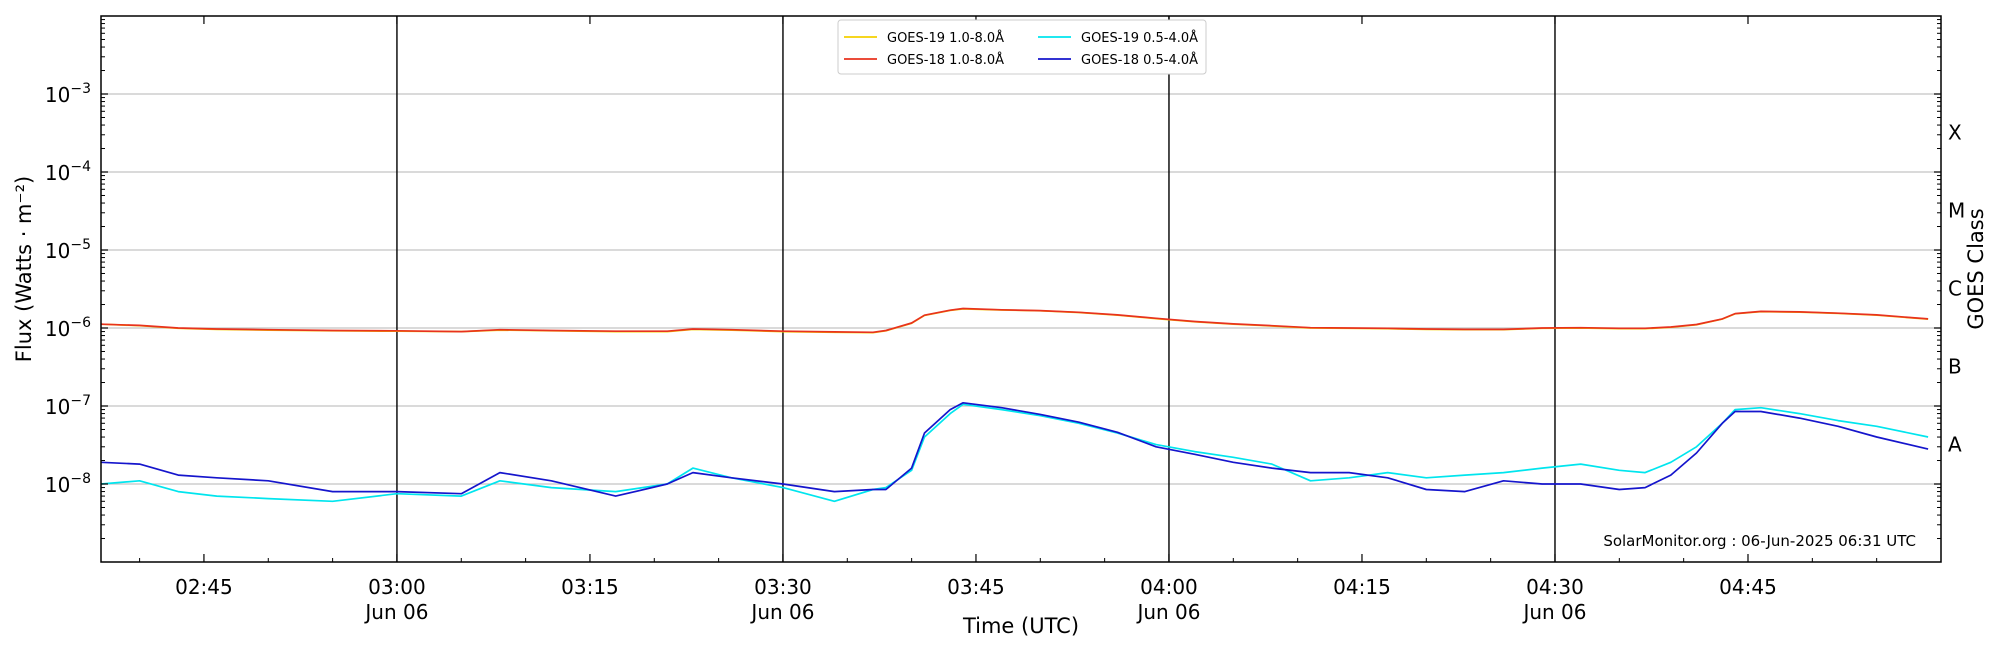 The width and height of the screenshot is (2000, 654). Describe the element at coordinates (1976, 268) in the screenshot. I see `goes-class-axis-title: GOES Class` at that location.